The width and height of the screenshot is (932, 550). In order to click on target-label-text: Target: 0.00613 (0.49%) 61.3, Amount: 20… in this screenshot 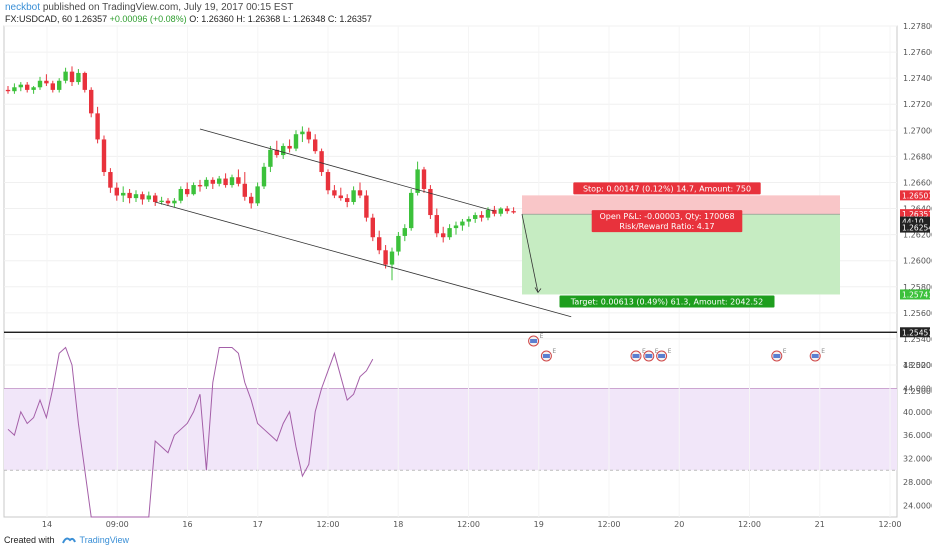, I will do `click(666, 301)`.